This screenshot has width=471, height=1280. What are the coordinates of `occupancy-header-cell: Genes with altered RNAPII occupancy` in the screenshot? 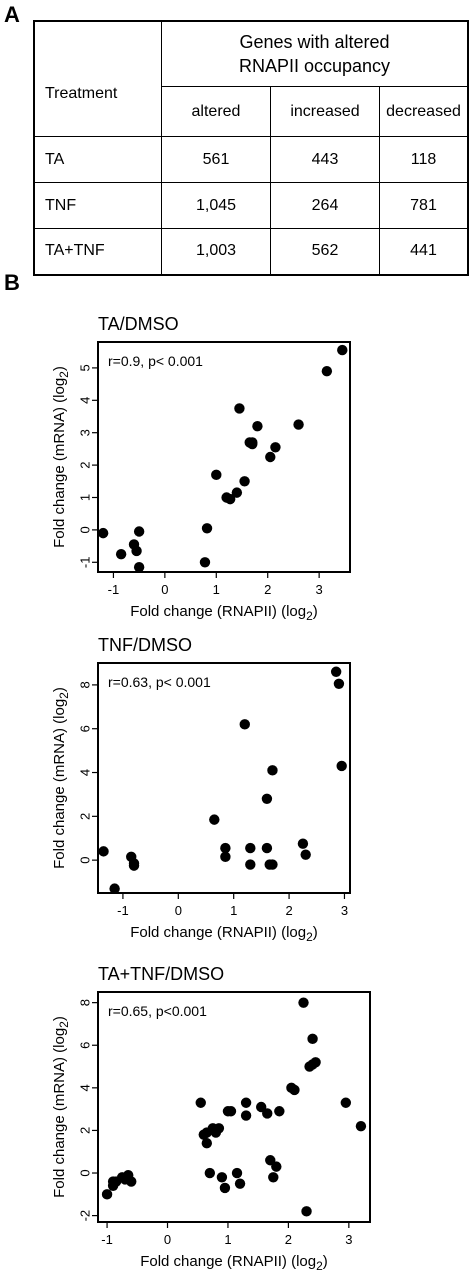 It's located at (315, 53).